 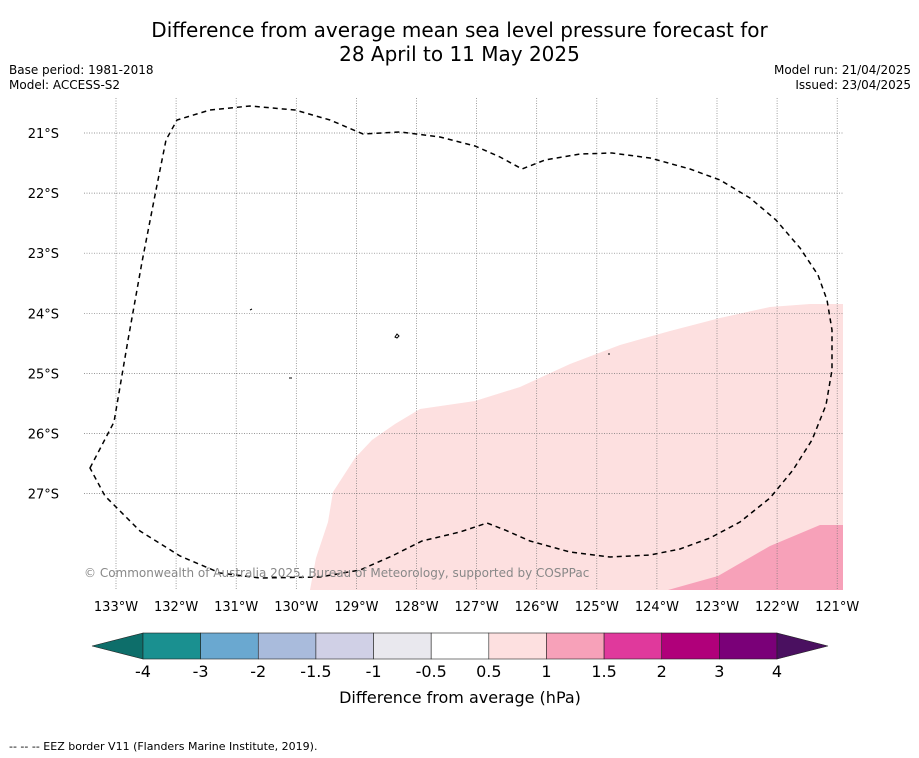 I want to click on title-line-2: 28 April to 11 May 2025, so click(x=459, y=54).